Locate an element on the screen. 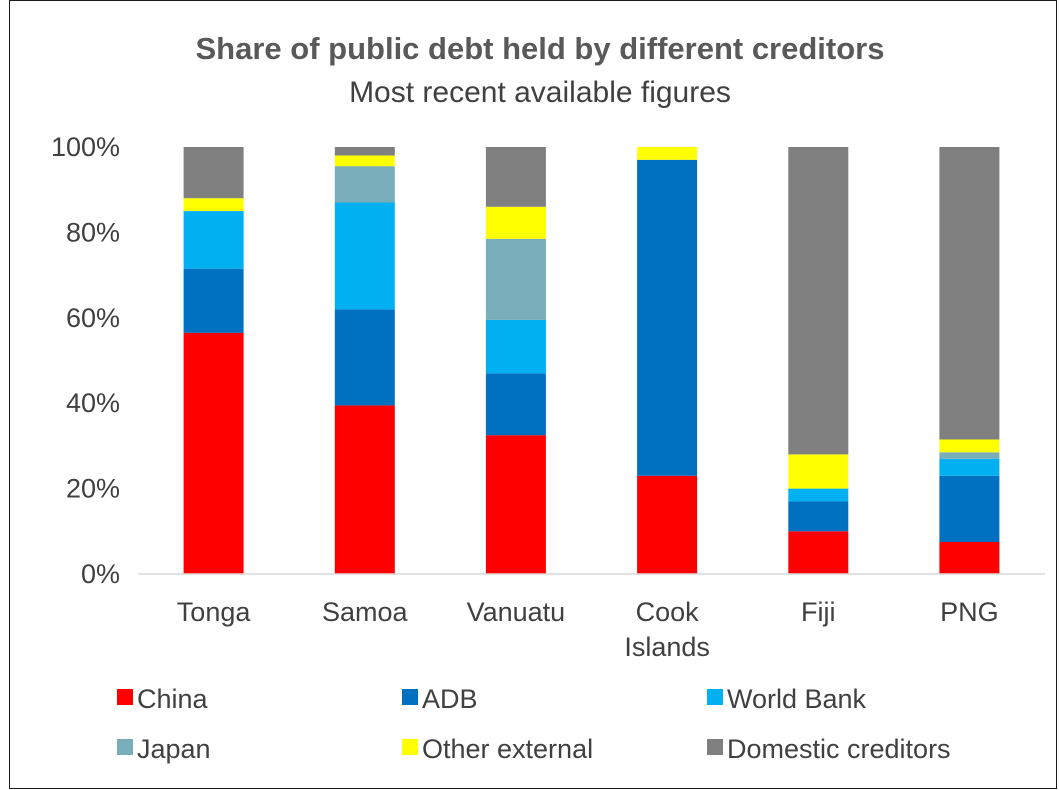 This screenshot has width=1059, height=790. x-axis: Tonga Samoa Vanuatu Cook Islands Fiji PNG is located at coordinates (588, 629).